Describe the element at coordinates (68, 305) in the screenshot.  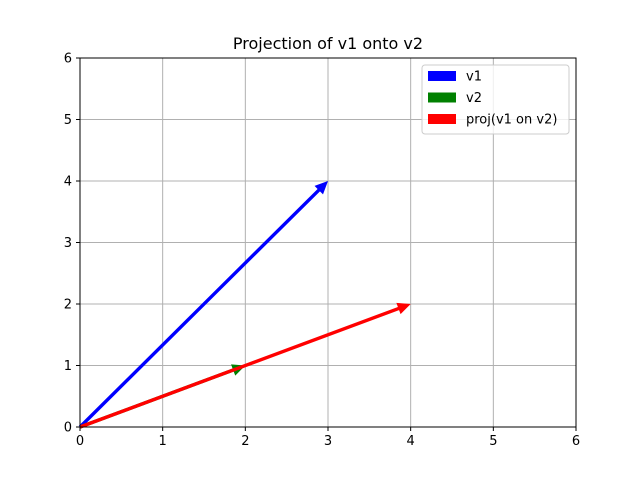
I see `y-tick-label: 2` at that location.